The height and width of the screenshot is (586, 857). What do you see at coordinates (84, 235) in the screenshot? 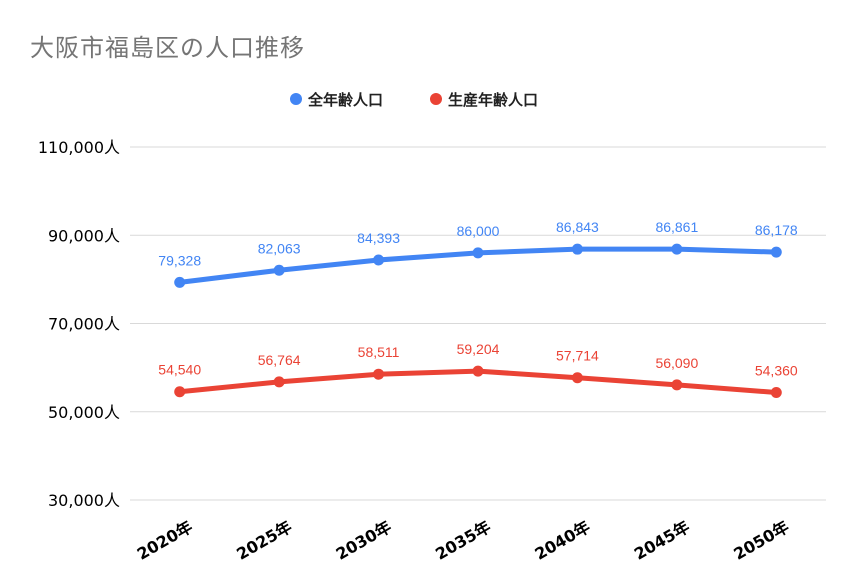
I see `y-tick-label: 90,000人` at bounding box center [84, 235].